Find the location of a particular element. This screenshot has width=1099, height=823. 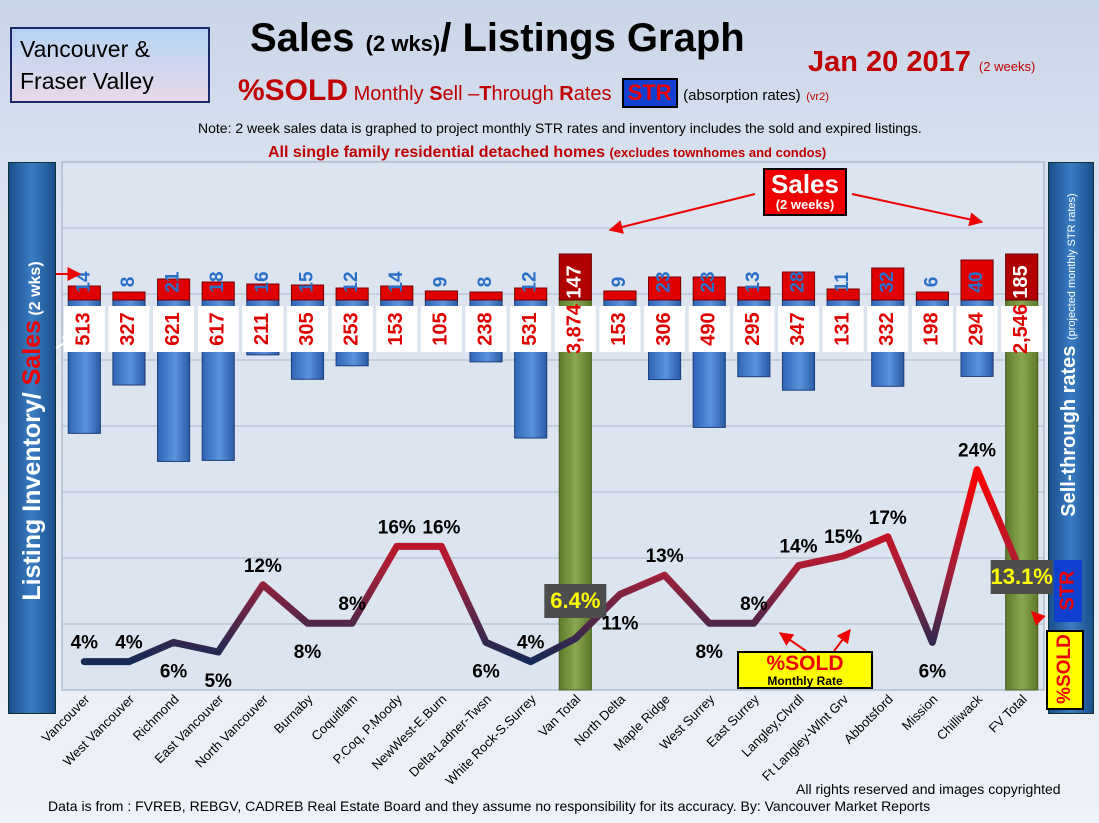

sold-callout-title: %SOLD is located at coordinates (805, 663).